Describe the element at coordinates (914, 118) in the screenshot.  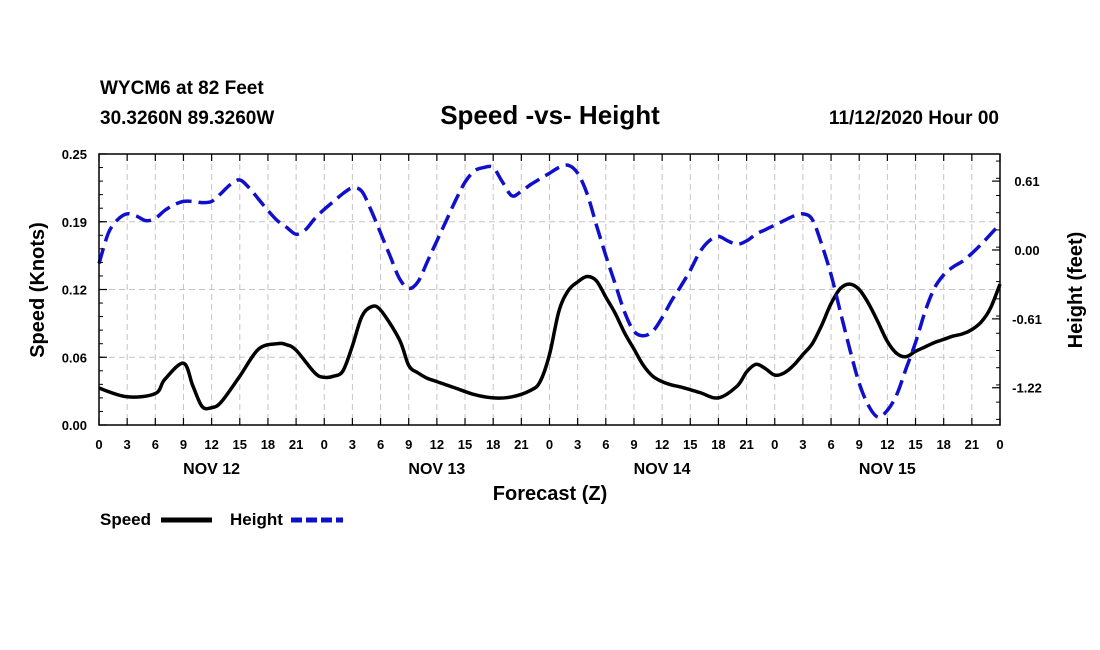
I see `run-time-label: 11/12/2020 Hour 00` at that location.